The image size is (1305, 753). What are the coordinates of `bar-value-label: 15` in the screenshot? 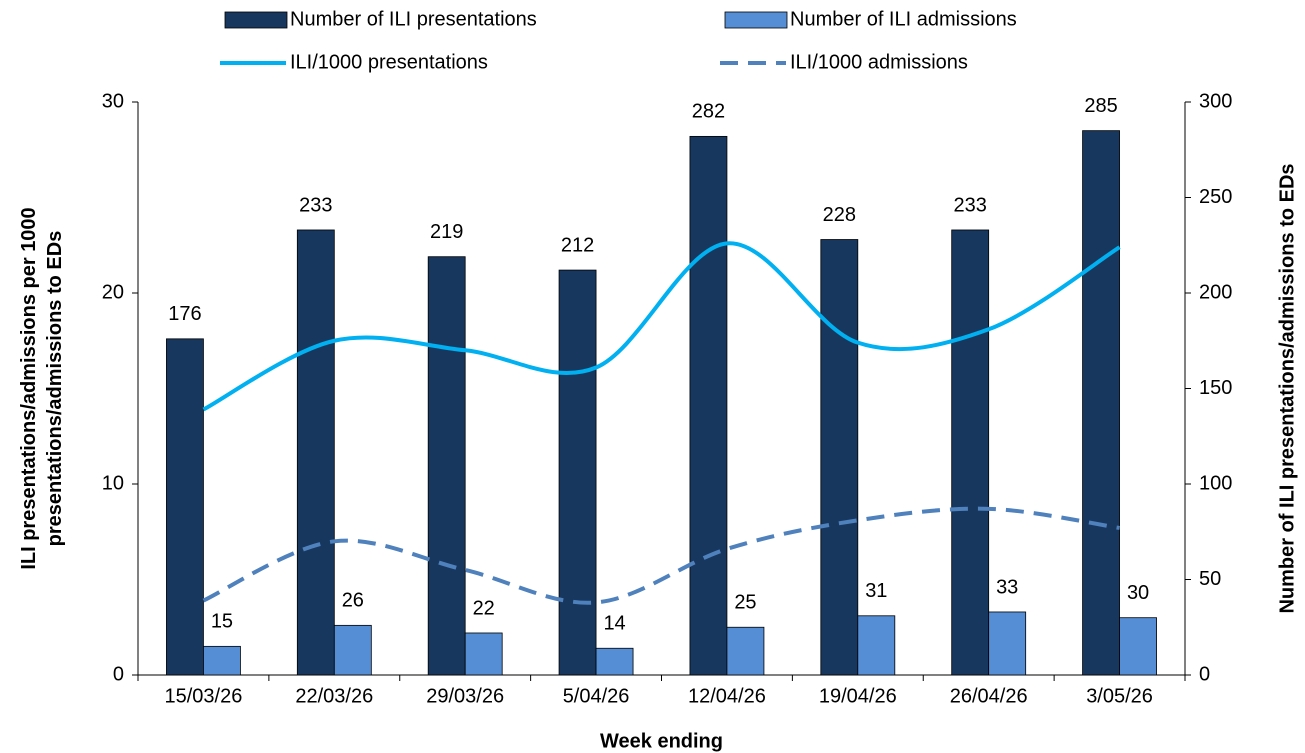 It's located at (222, 622).